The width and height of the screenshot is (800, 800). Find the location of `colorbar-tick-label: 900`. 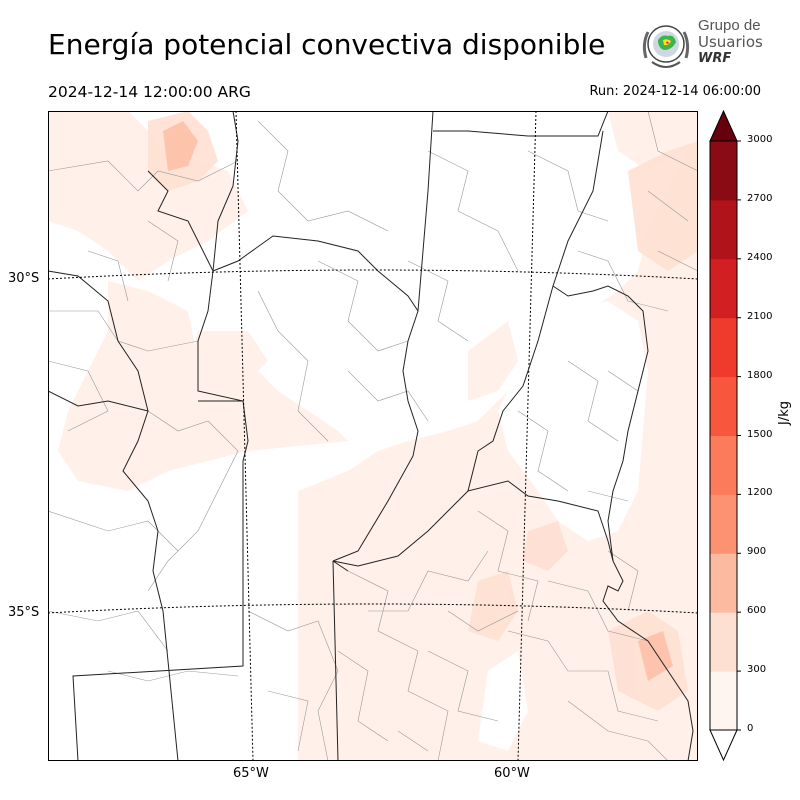

colorbar-tick-label: 900 is located at coordinates (757, 552).